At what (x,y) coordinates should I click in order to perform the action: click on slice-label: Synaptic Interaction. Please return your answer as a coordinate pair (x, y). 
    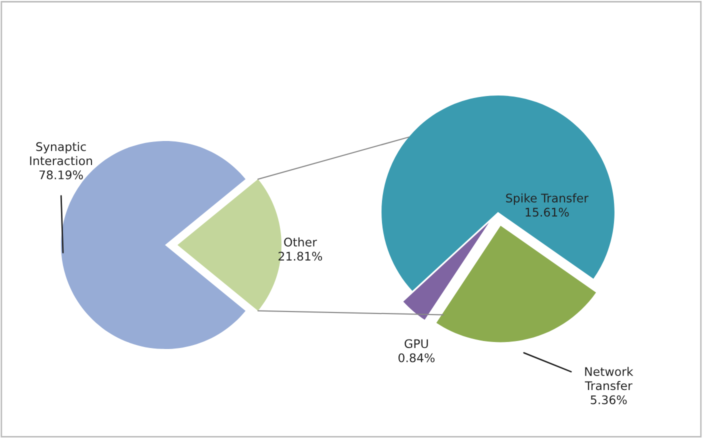
    Looking at the image, I should click on (61, 154).